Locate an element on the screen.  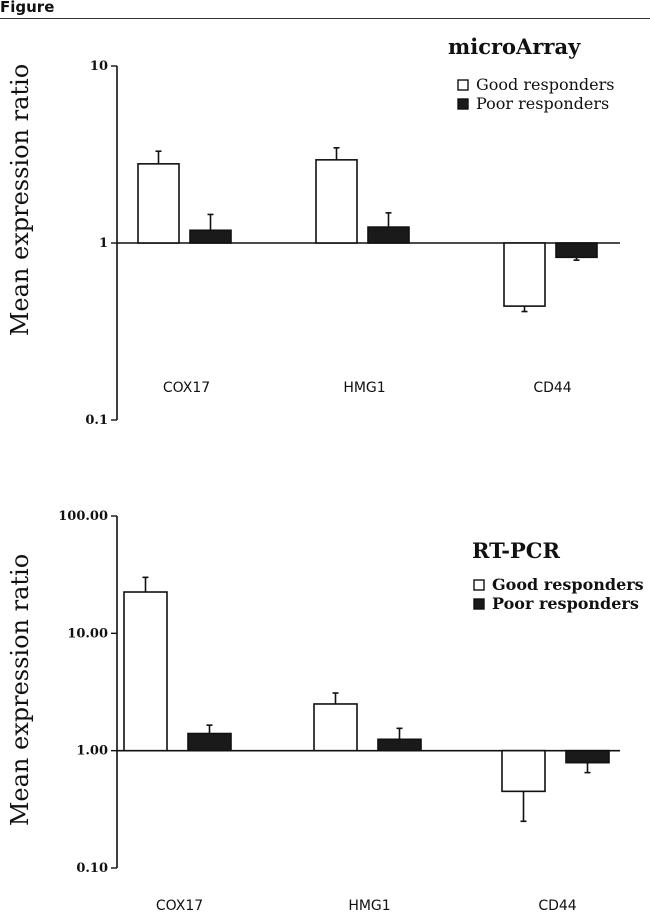
chart-0-legend-swatch-good is located at coordinates (463, 85).